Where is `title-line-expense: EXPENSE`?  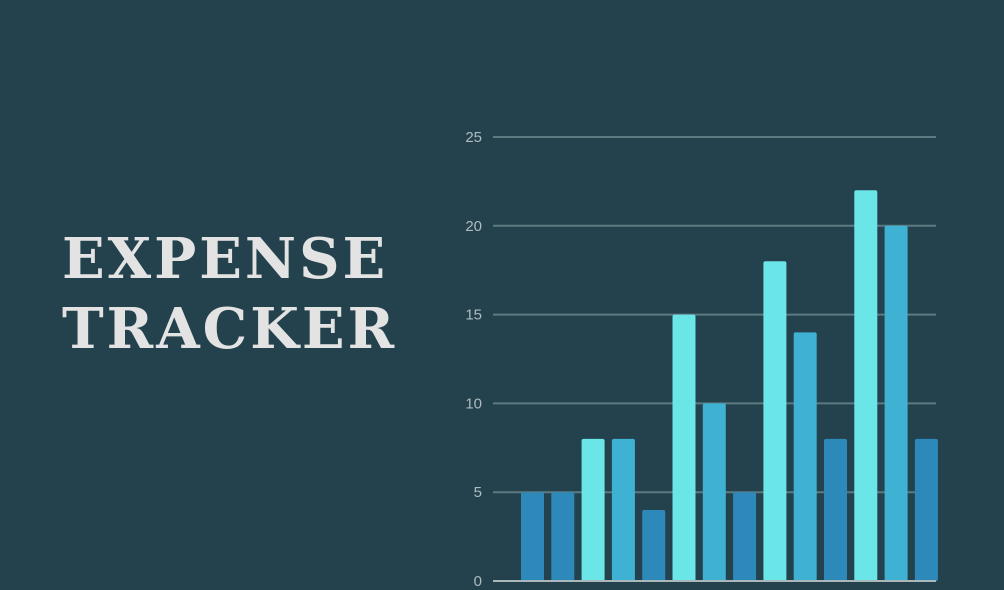
title-line-expense: EXPENSE is located at coordinates (225, 259).